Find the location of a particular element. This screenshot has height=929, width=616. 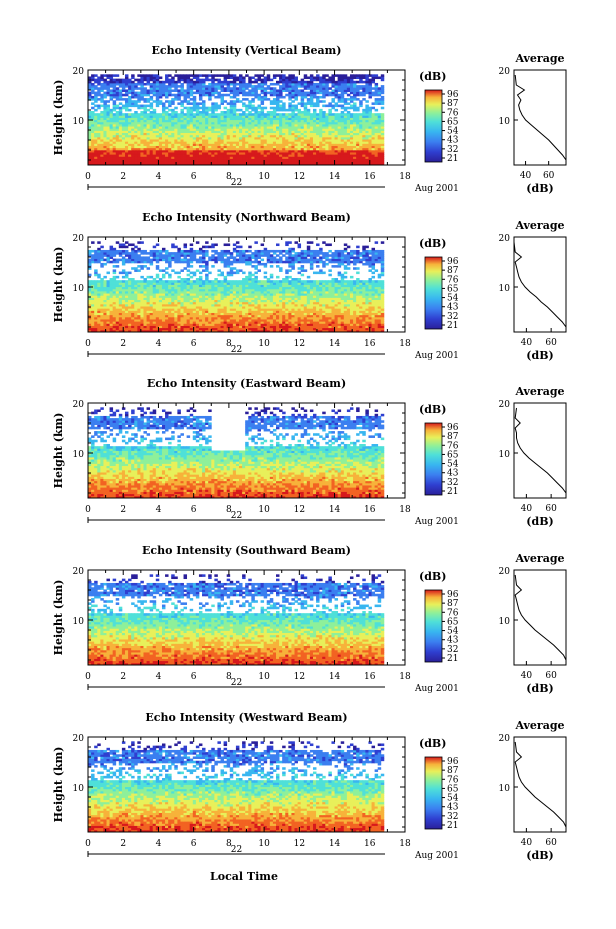

y-axis-label: Height (km) is located at coordinates (58, 118).